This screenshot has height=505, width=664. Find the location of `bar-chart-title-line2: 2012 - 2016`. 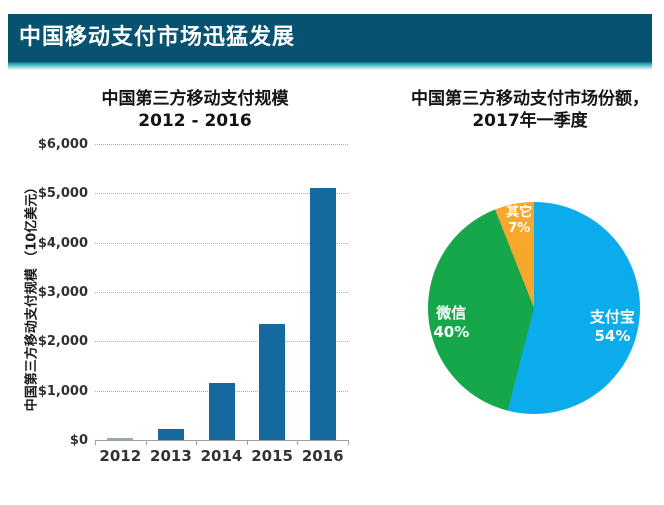

bar-chart-title-line2: 2012 - 2016 is located at coordinates (195, 121).